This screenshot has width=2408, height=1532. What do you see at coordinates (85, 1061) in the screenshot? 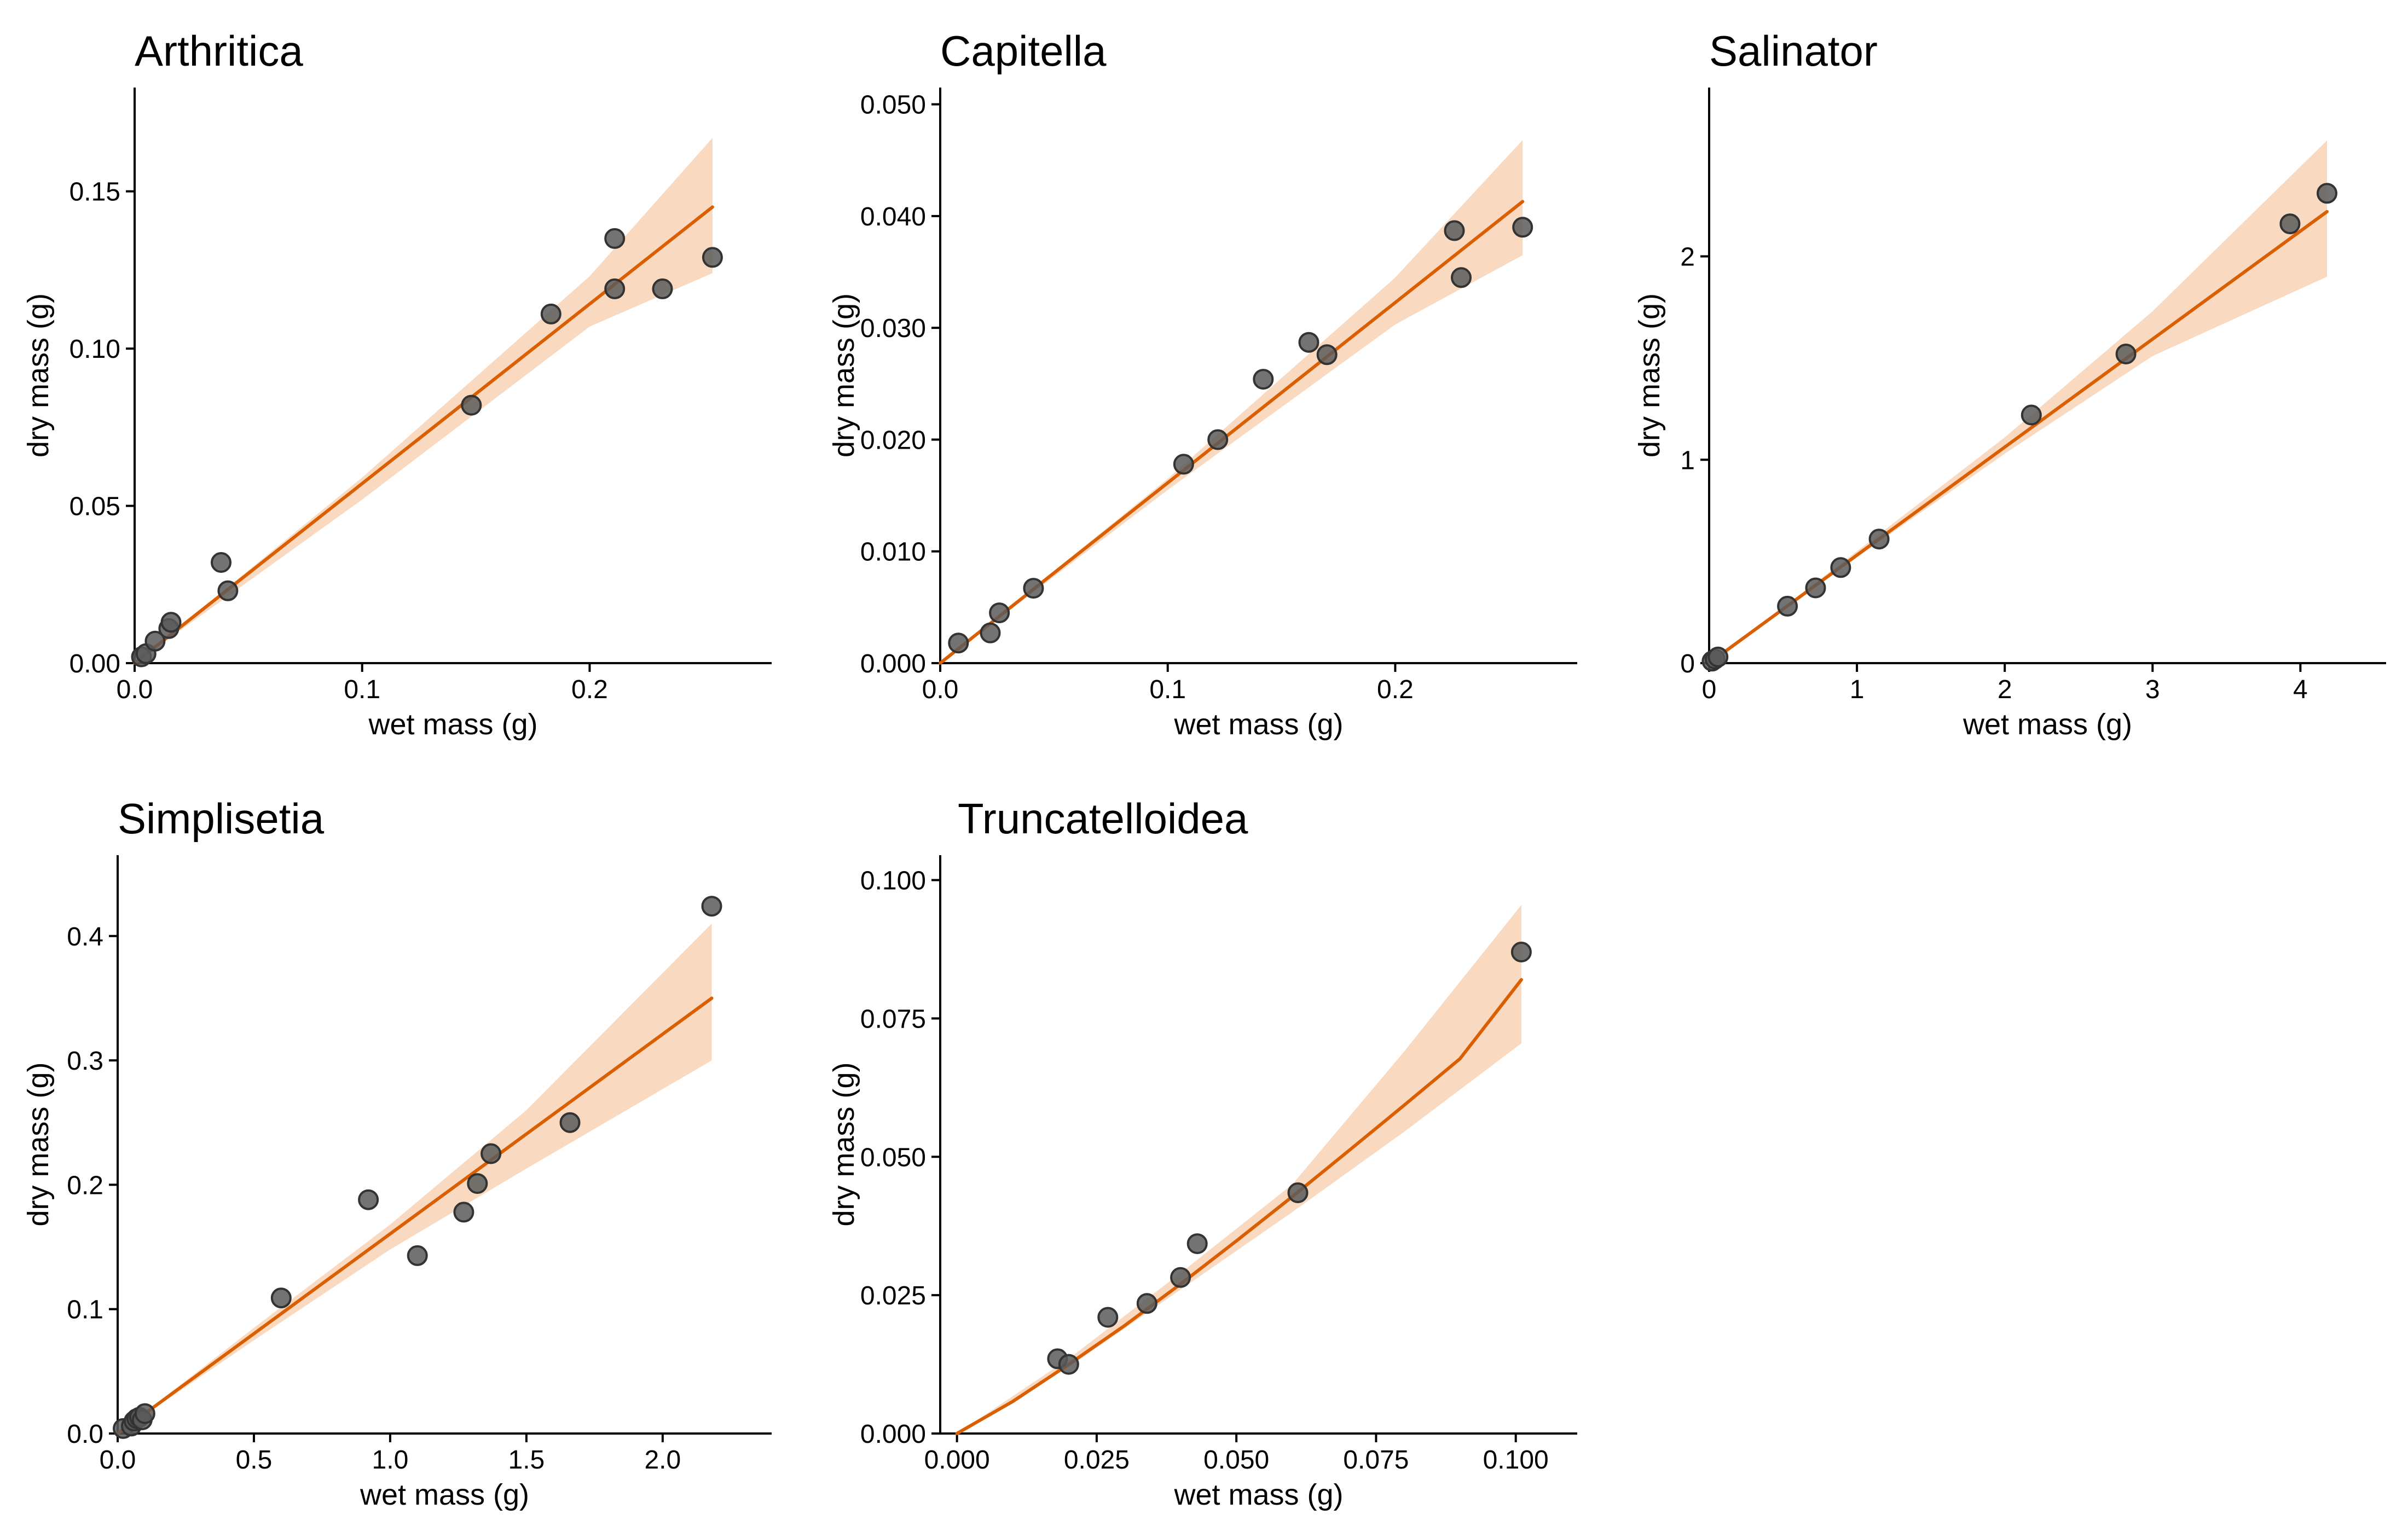
I see `y-tick-label-simplisetia: 0.3` at bounding box center [85, 1061].